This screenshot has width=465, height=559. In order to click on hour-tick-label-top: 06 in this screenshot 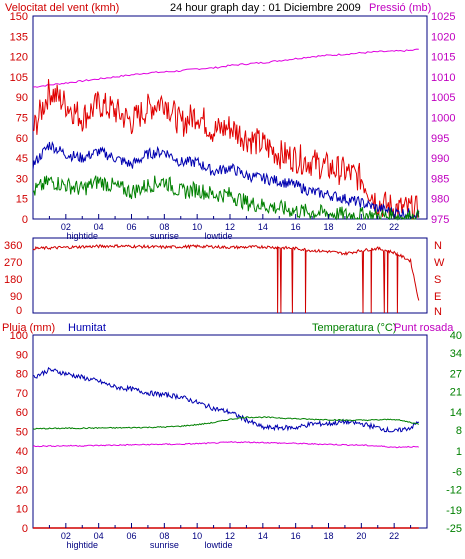, I will do `click(131, 227)`.